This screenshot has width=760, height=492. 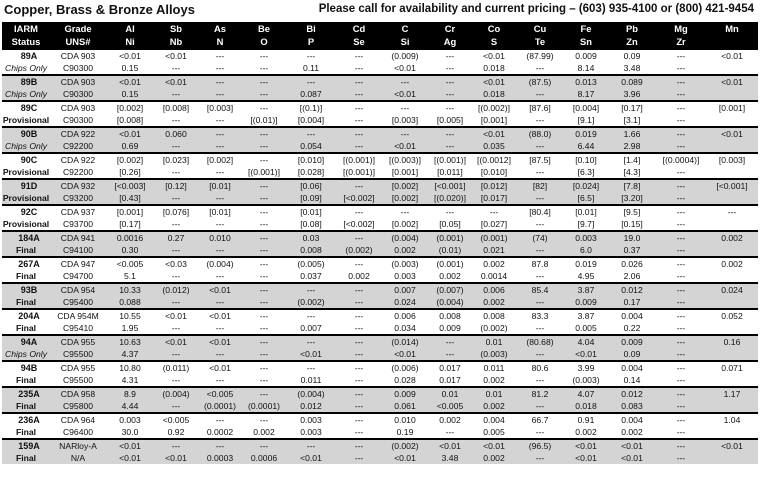 What do you see at coordinates (540, 42) in the screenshot?
I see `column-header-bottom: Te` at bounding box center [540, 42].